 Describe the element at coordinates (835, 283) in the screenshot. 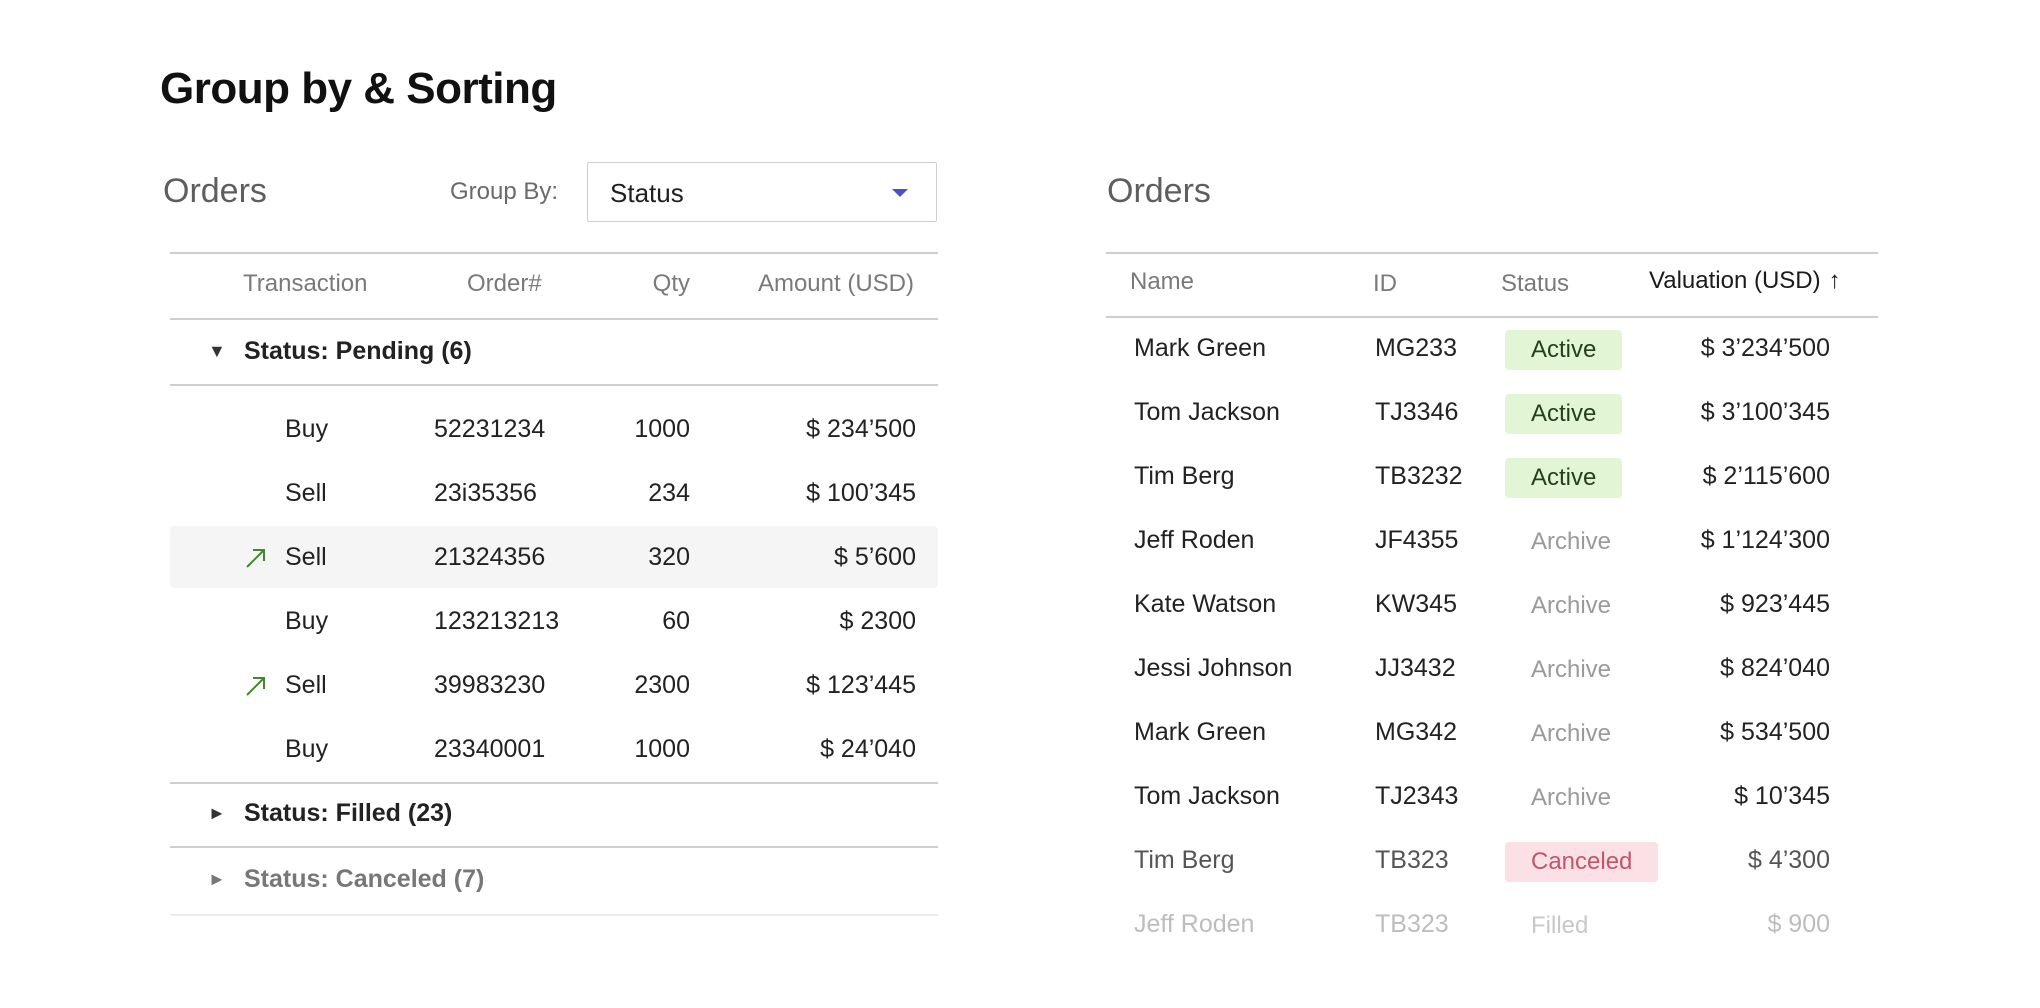

I see `column-header-amount: Amount (USD)` at that location.